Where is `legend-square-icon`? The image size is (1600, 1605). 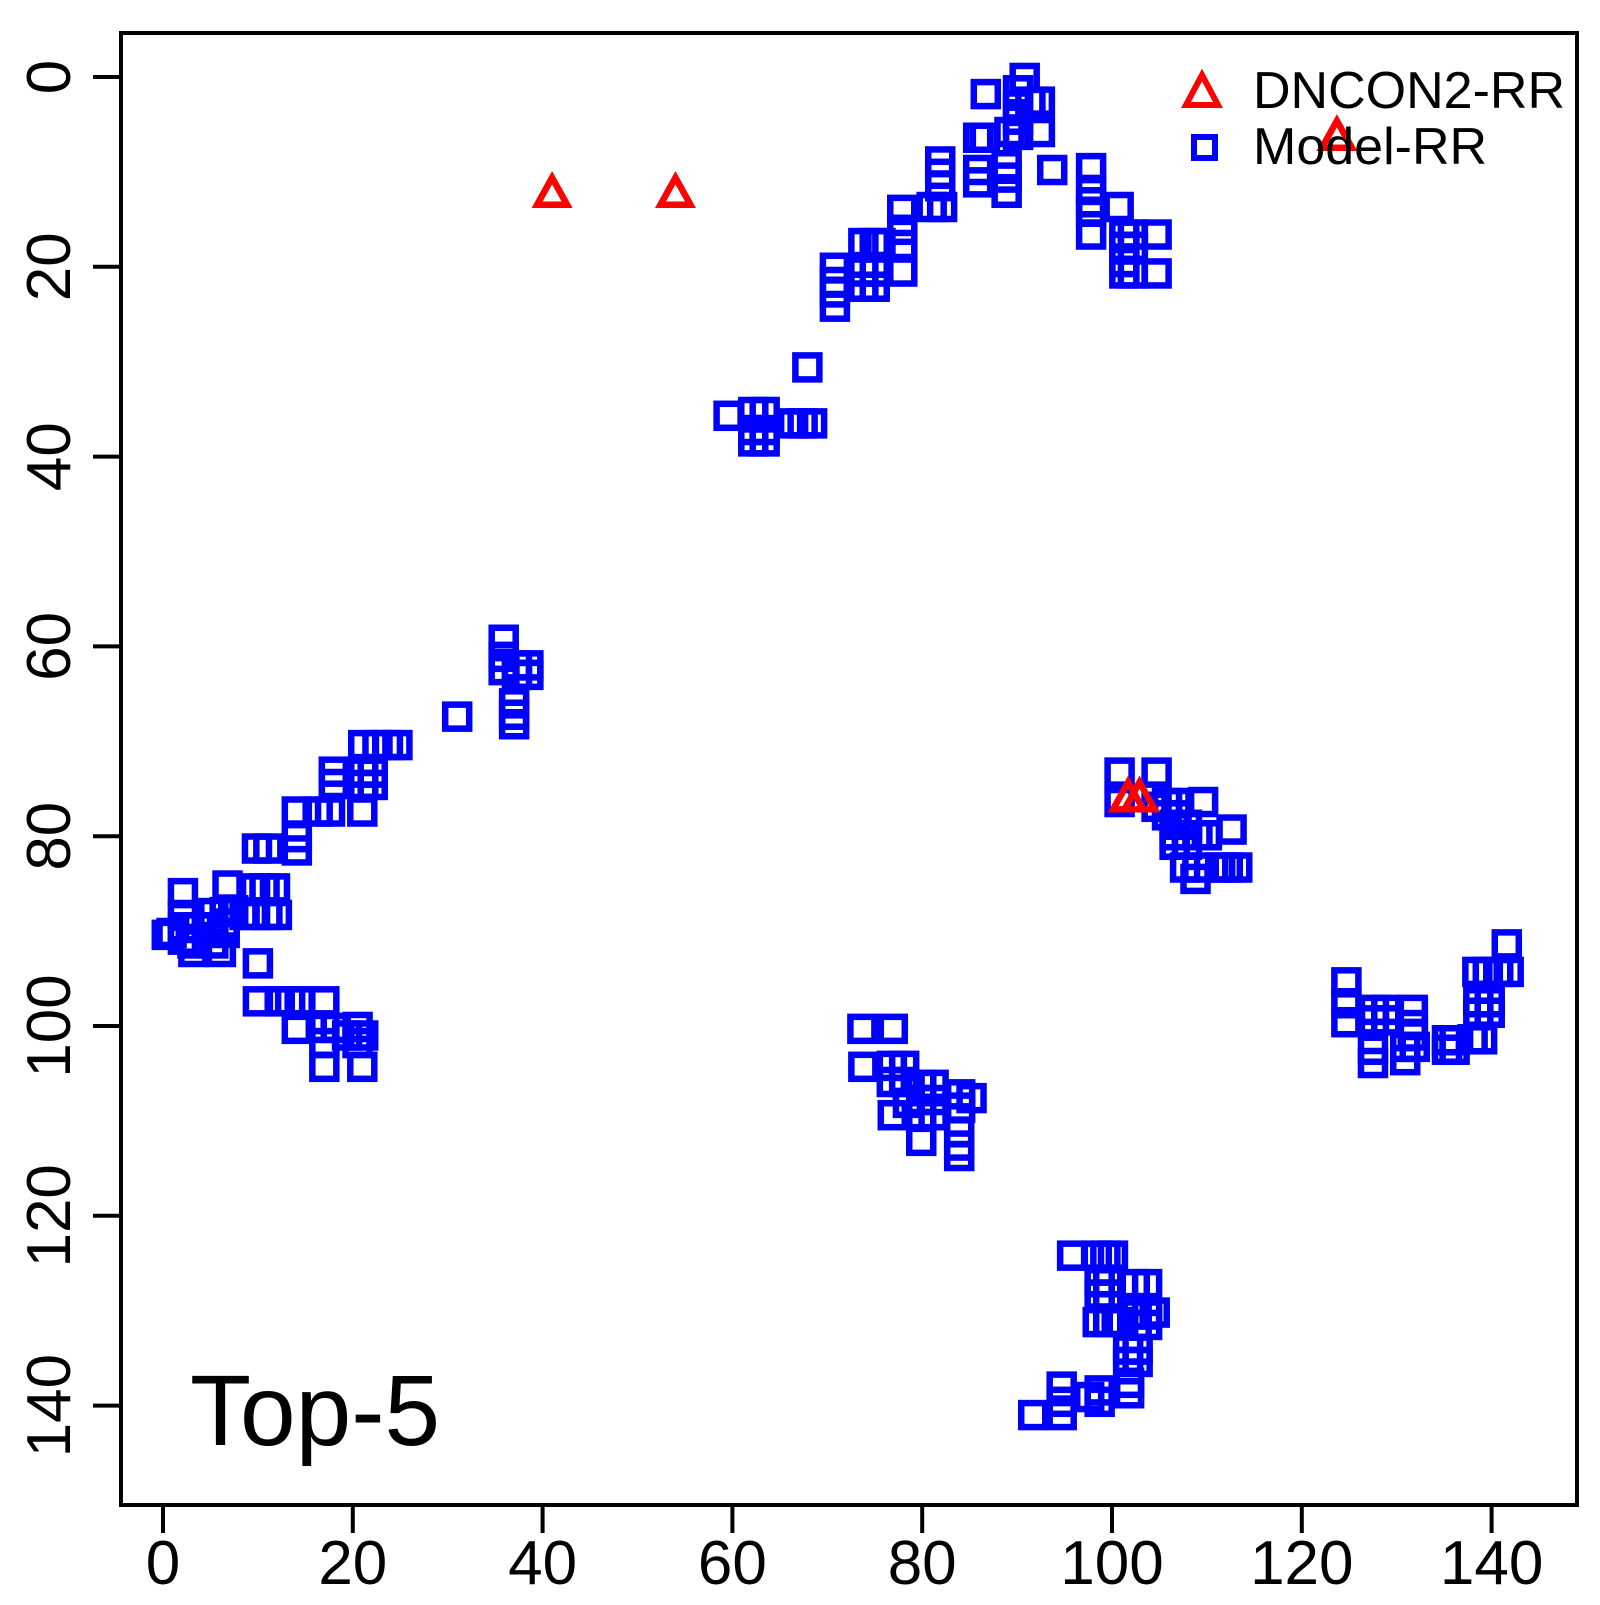
legend-square-icon is located at coordinates (1204, 147).